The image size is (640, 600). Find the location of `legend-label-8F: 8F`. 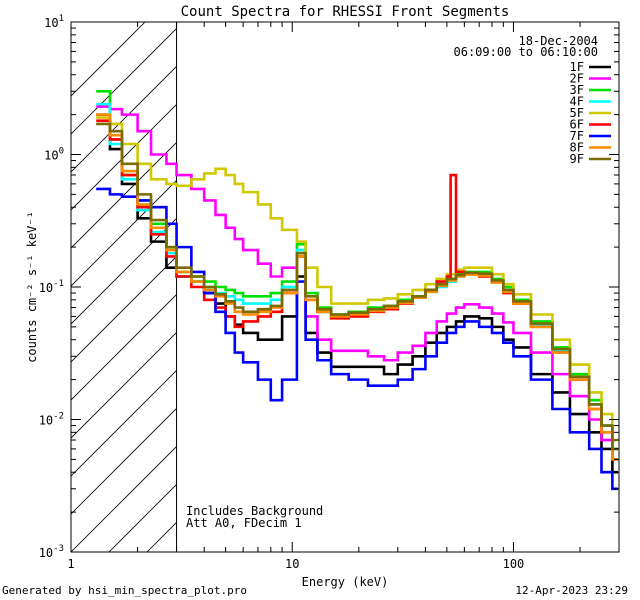

legend-label-8F: 8F is located at coordinates (577, 148).